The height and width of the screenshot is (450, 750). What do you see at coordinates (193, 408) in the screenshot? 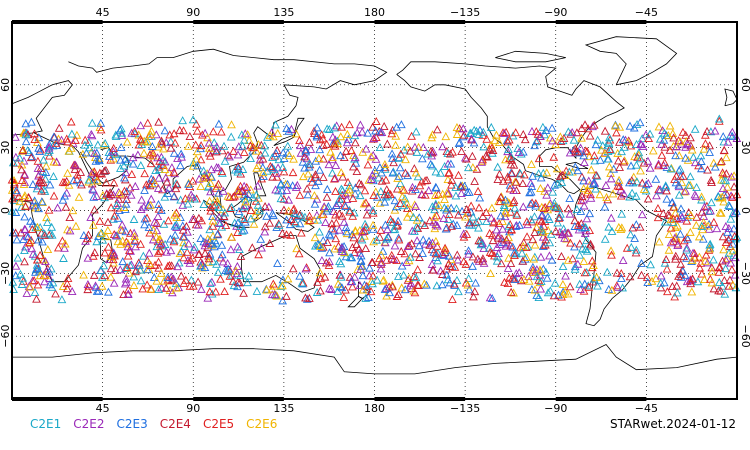
I see `lon-tick-label-bottom: 90` at bounding box center [193, 408].